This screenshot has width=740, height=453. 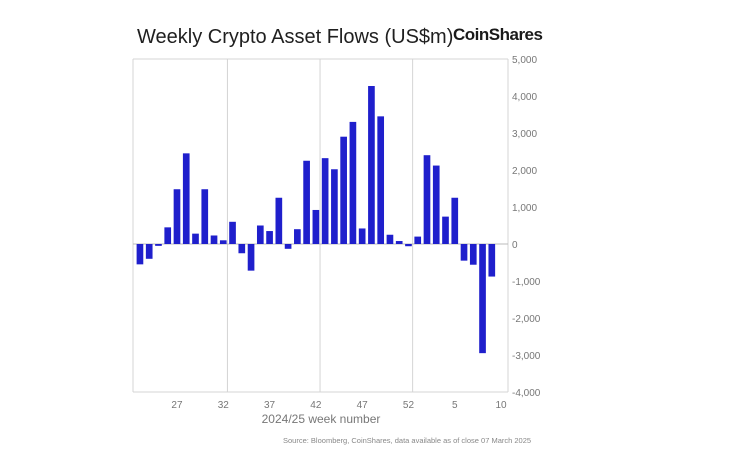 I want to click on x-tick-label: 47, so click(x=363, y=405).